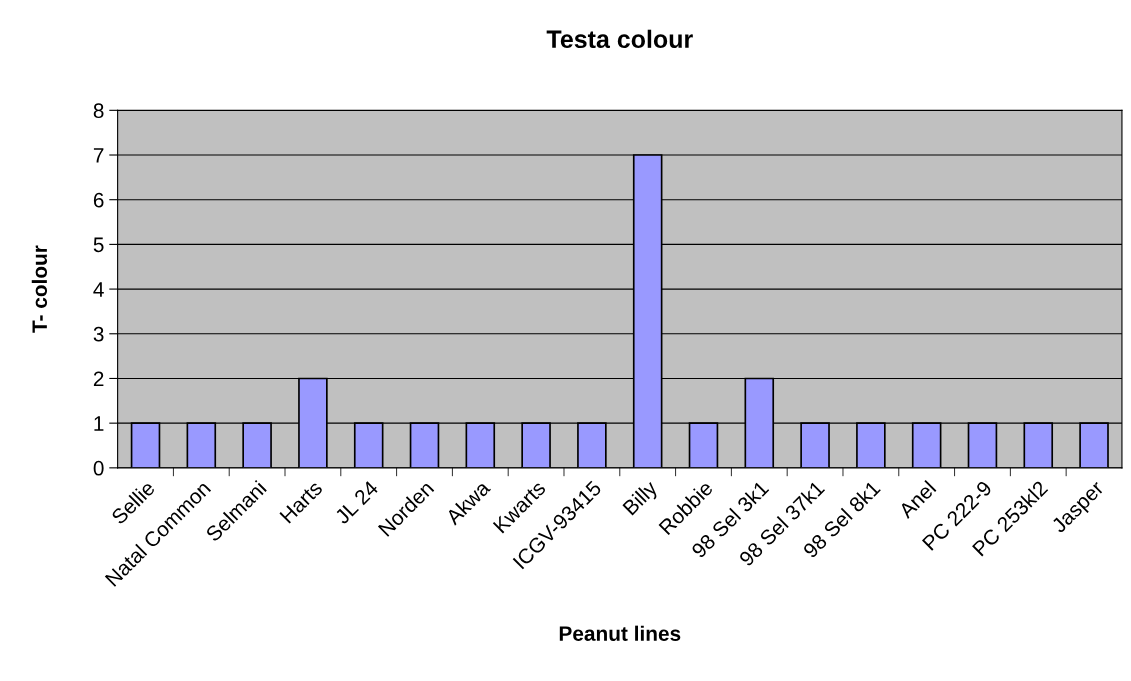 The height and width of the screenshot is (681, 1131). What do you see at coordinates (98, 468) in the screenshot?
I see `y-tick-label: 0` at bounding box center [98, 468].